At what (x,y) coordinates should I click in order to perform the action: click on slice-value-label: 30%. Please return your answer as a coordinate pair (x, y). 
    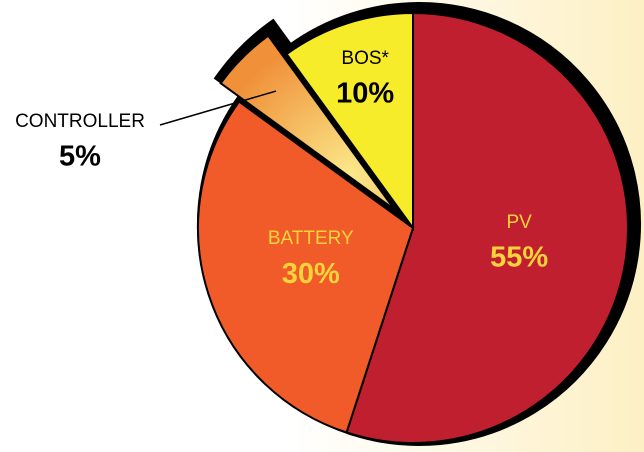
    Looking at the image, I should click on (311, 274).